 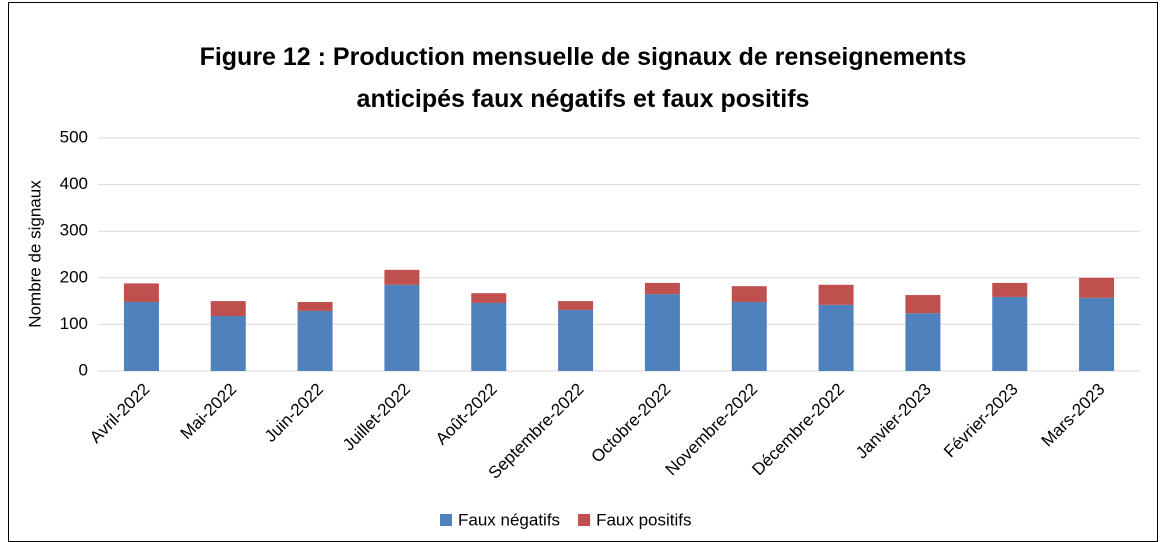 I want to click on x-tick-label: Novembre-2022, so click(x=712, y=430).